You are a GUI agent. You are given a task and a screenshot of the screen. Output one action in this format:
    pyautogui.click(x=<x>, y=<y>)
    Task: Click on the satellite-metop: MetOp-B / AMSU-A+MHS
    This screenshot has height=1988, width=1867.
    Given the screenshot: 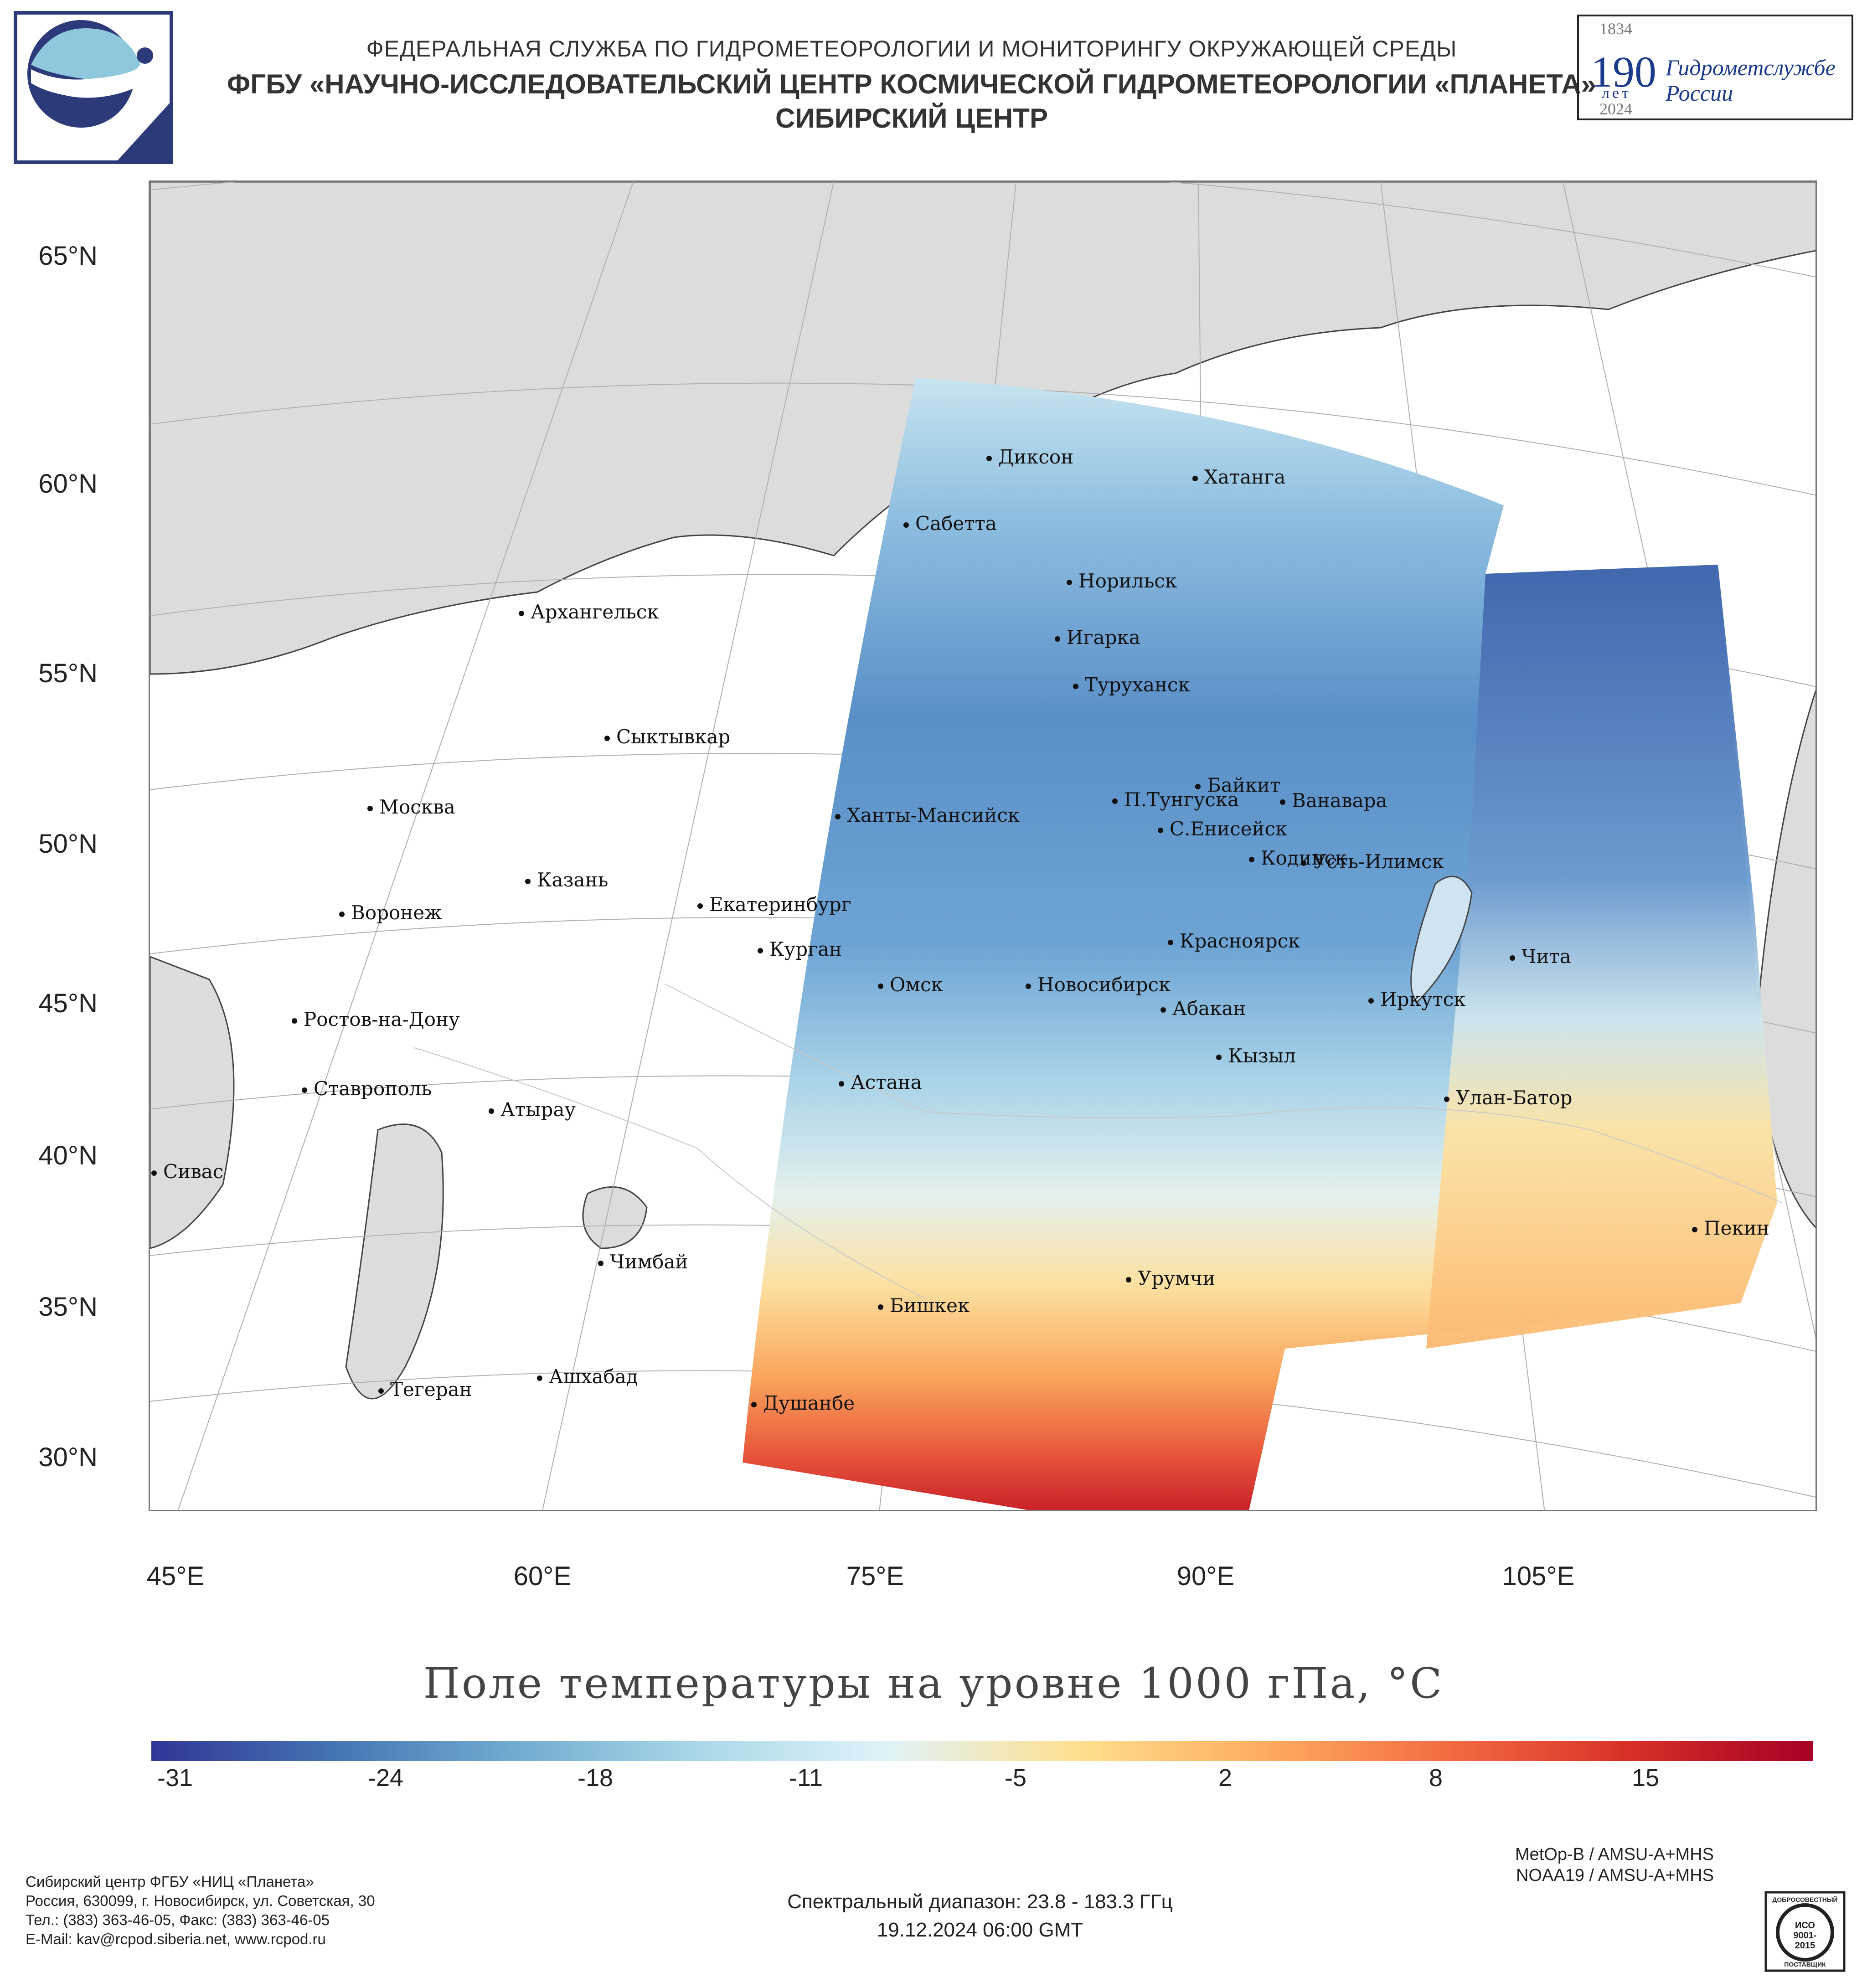 What is the action you would take?
    pyautogui.click(x=1614, y=1855)
    